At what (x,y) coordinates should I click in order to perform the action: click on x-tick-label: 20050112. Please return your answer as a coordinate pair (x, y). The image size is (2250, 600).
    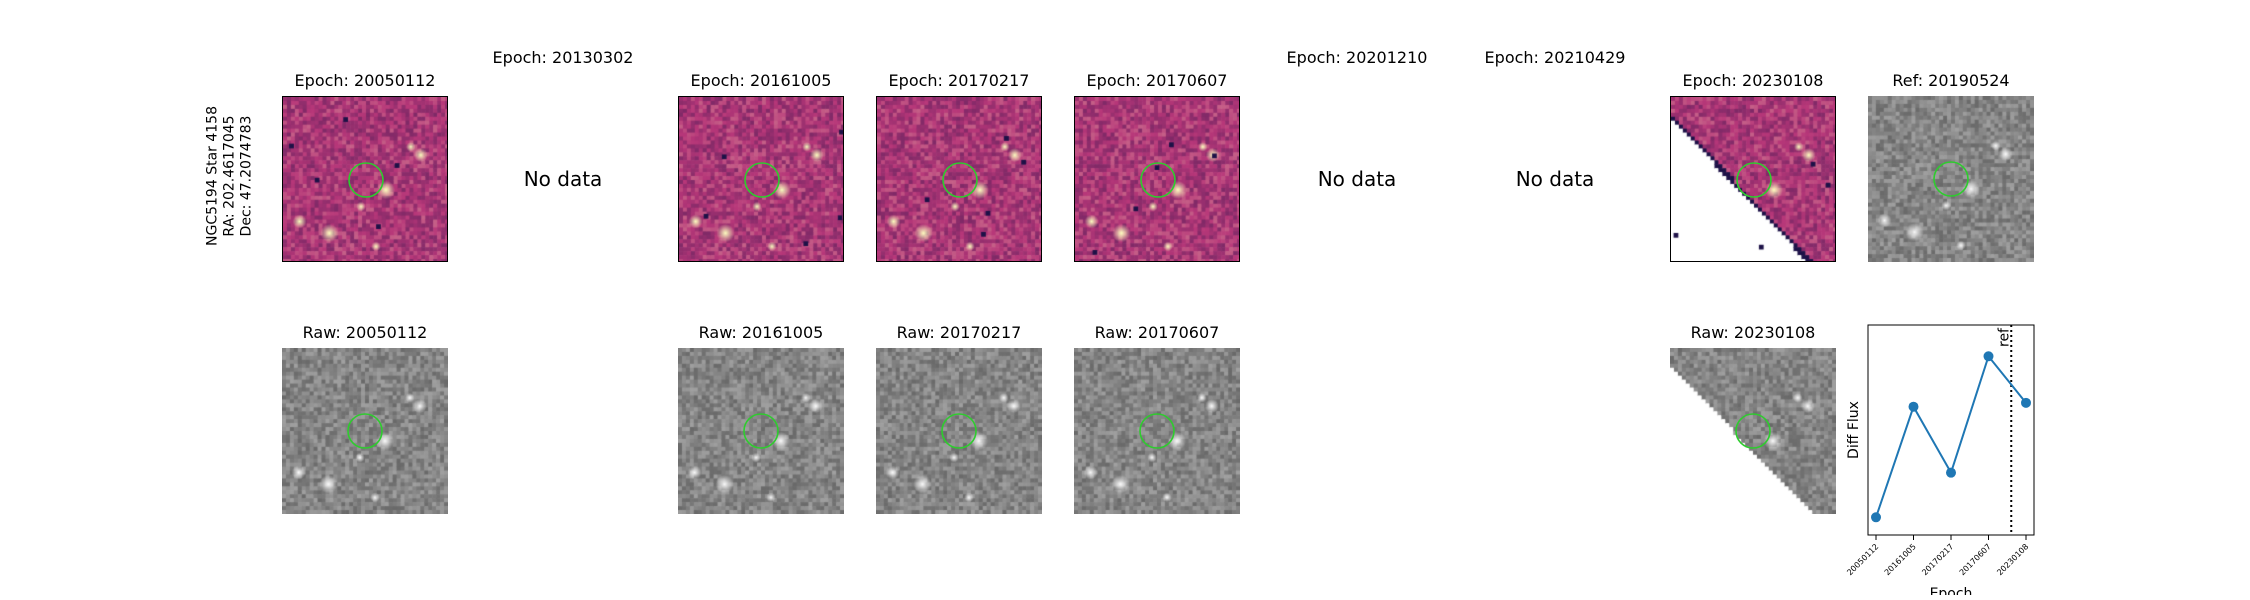
    Looking at the image, I should click on (1862, 559).